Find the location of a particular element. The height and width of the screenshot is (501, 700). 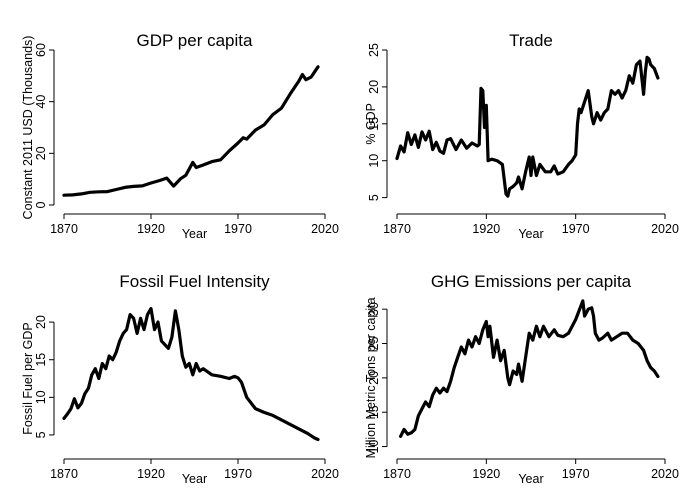

trade-y-axis-label: % GDP is located at coordinates (371, 124).